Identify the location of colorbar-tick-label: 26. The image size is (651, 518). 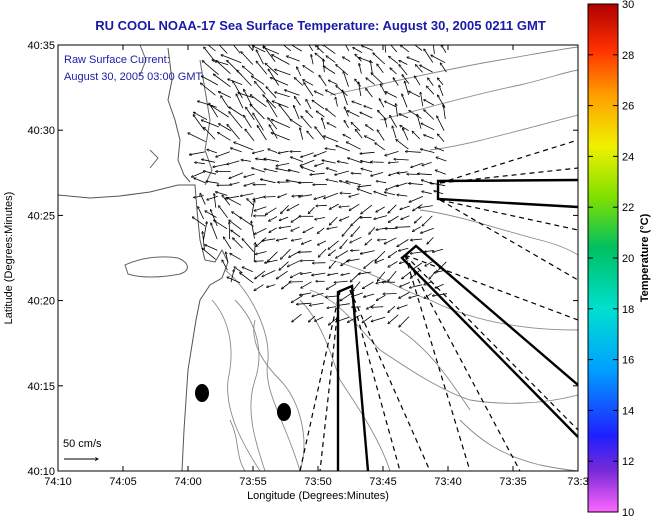
(628, 107).